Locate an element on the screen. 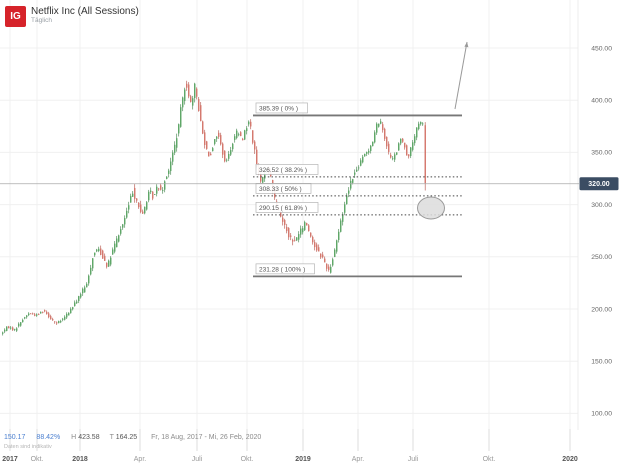 Image resolution: width=620 pixels, height=467 pixels. x-axis-label: 2020 is located at coordinates (570, 459).